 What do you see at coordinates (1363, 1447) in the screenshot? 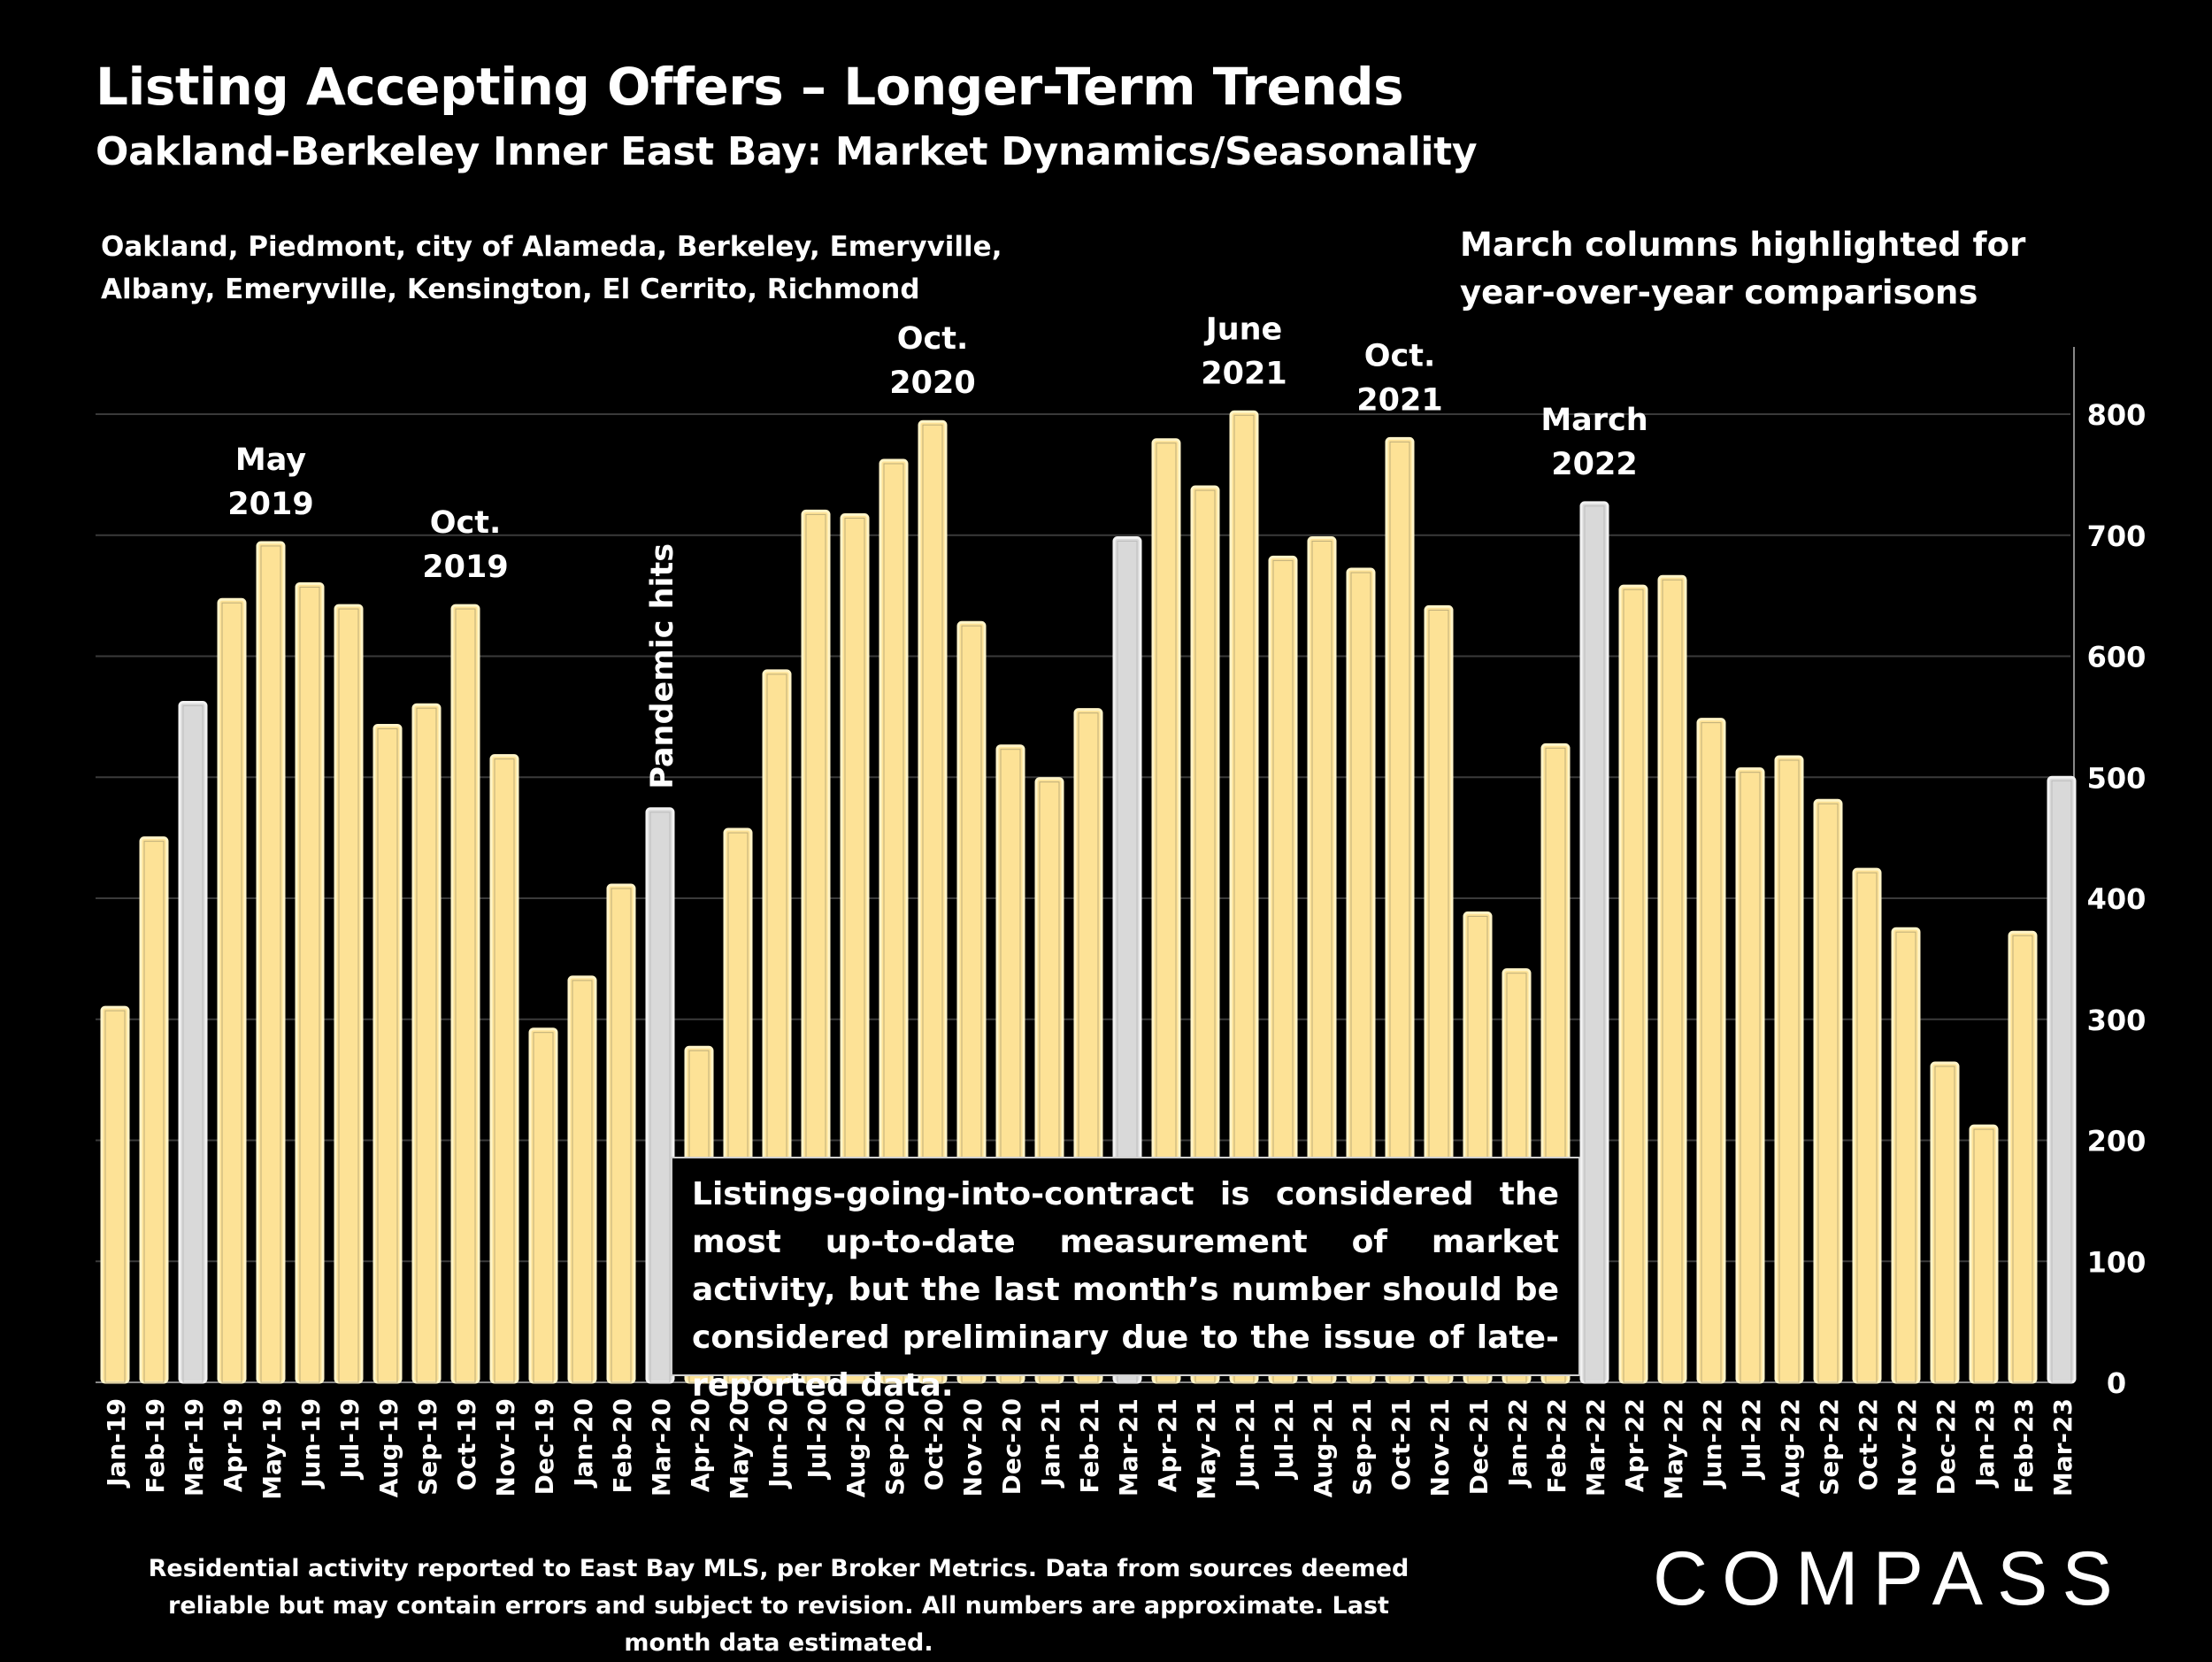
I see `x-tick-label: Sep-21` at bounding box center [1363, 1447].